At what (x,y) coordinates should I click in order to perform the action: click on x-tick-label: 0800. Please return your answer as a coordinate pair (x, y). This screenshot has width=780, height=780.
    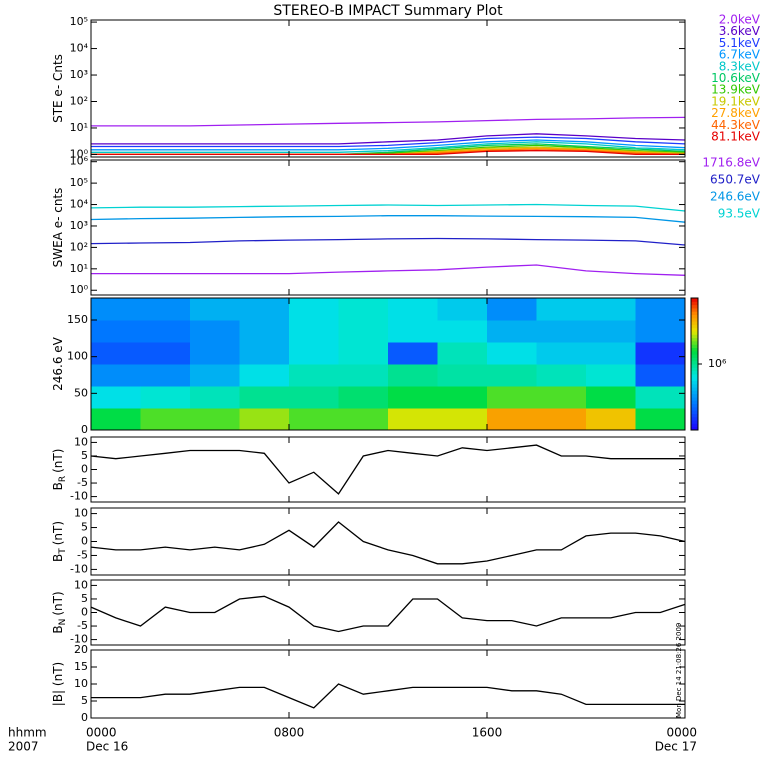
    Looking at the image, I should click on (289, 733).